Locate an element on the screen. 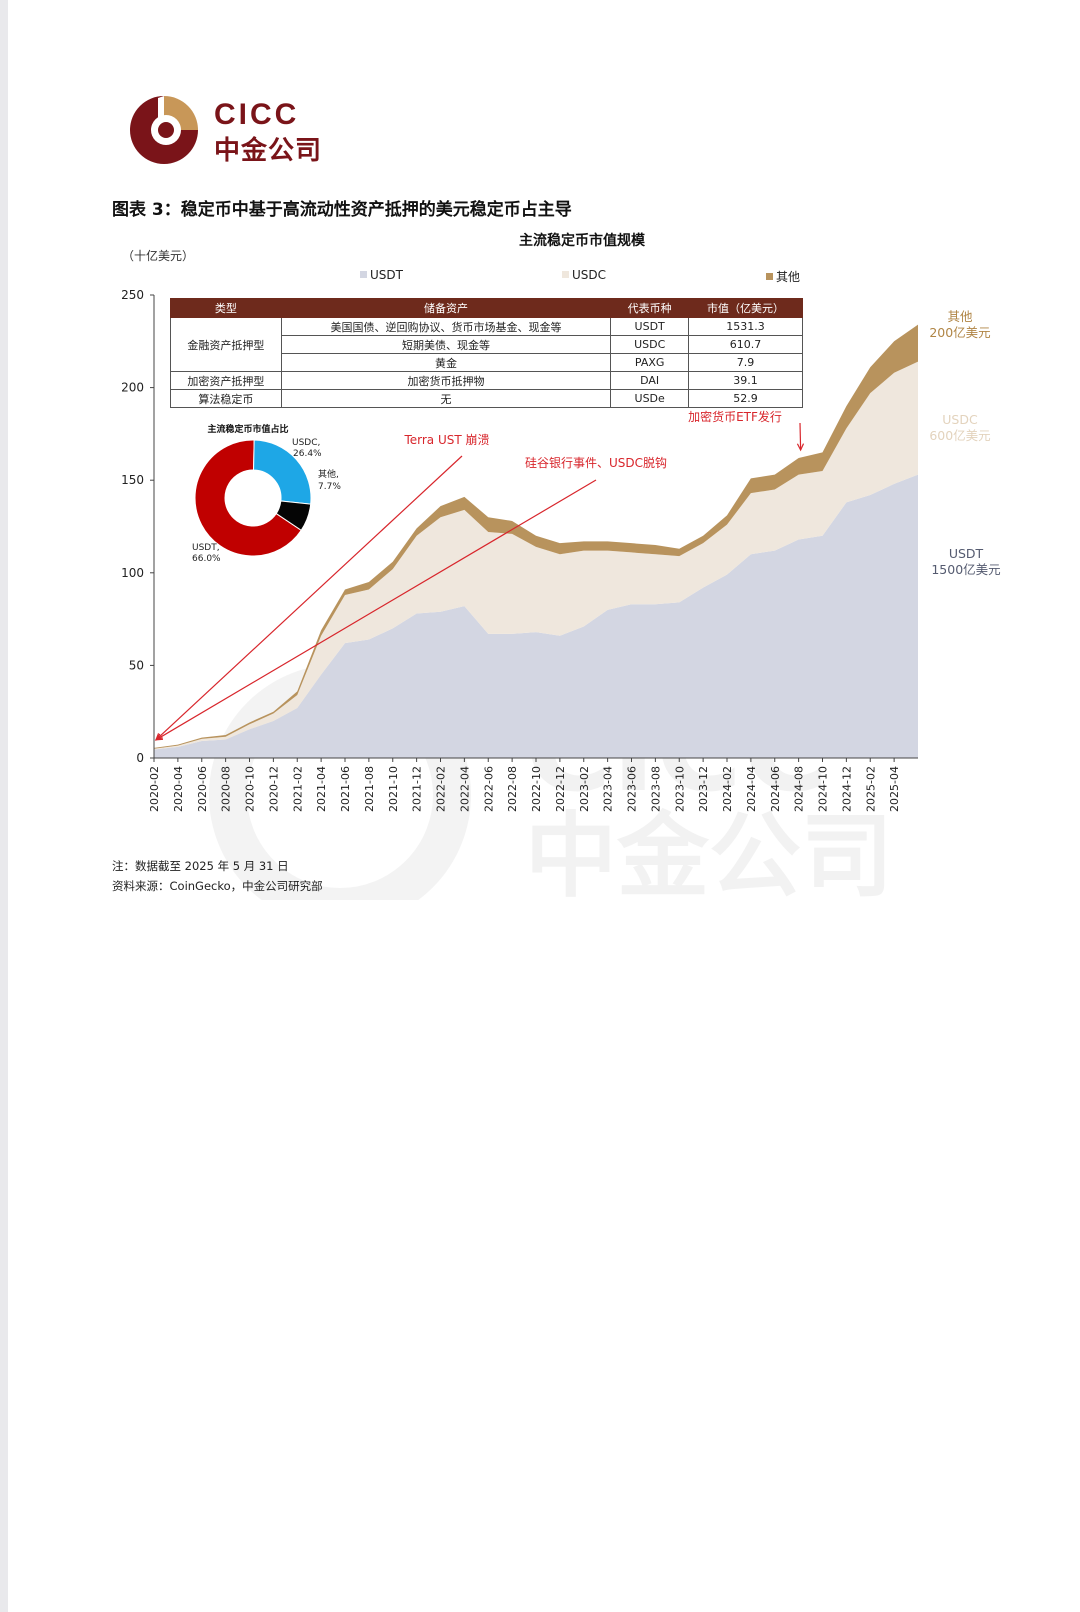 This screenshot has width=1080, height=1612. pie-slice-usdc is located at coordinates (282, 472).